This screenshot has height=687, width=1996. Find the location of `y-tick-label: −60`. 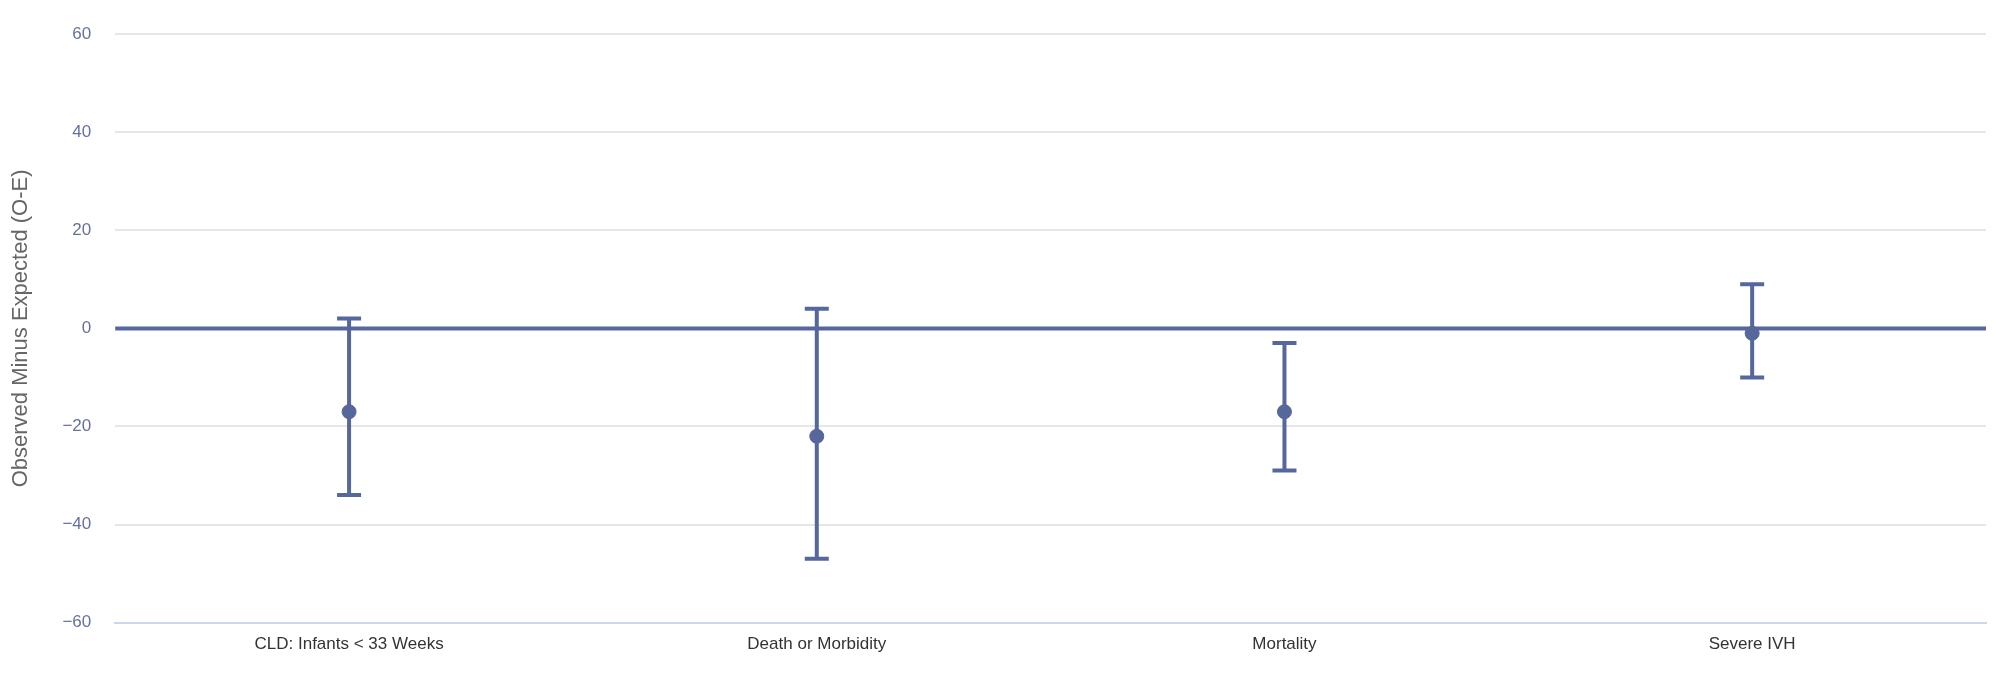

y-tick-label: −60 is located at coordinates (77, 622).